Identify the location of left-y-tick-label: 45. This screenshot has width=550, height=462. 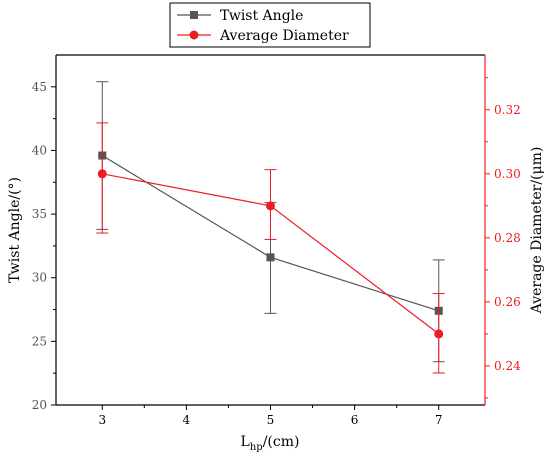
(39, 87).